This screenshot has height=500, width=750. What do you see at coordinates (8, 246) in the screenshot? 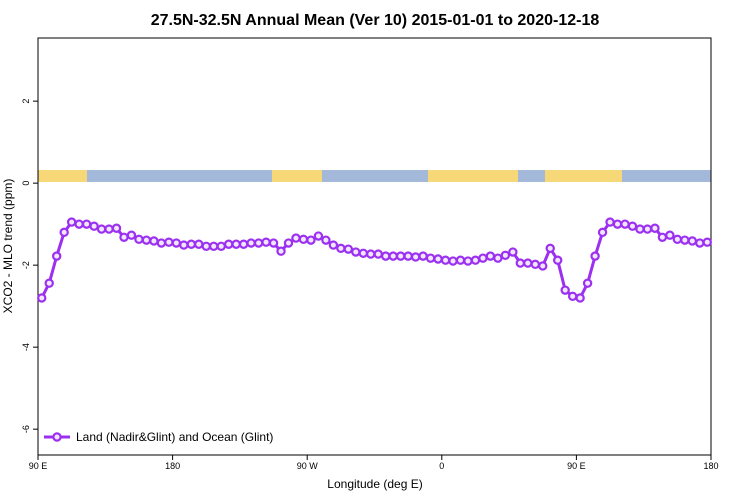
I see `y-axis-label: XCO2 - MLO trend (ppm)` at bounding box center [8, 246].